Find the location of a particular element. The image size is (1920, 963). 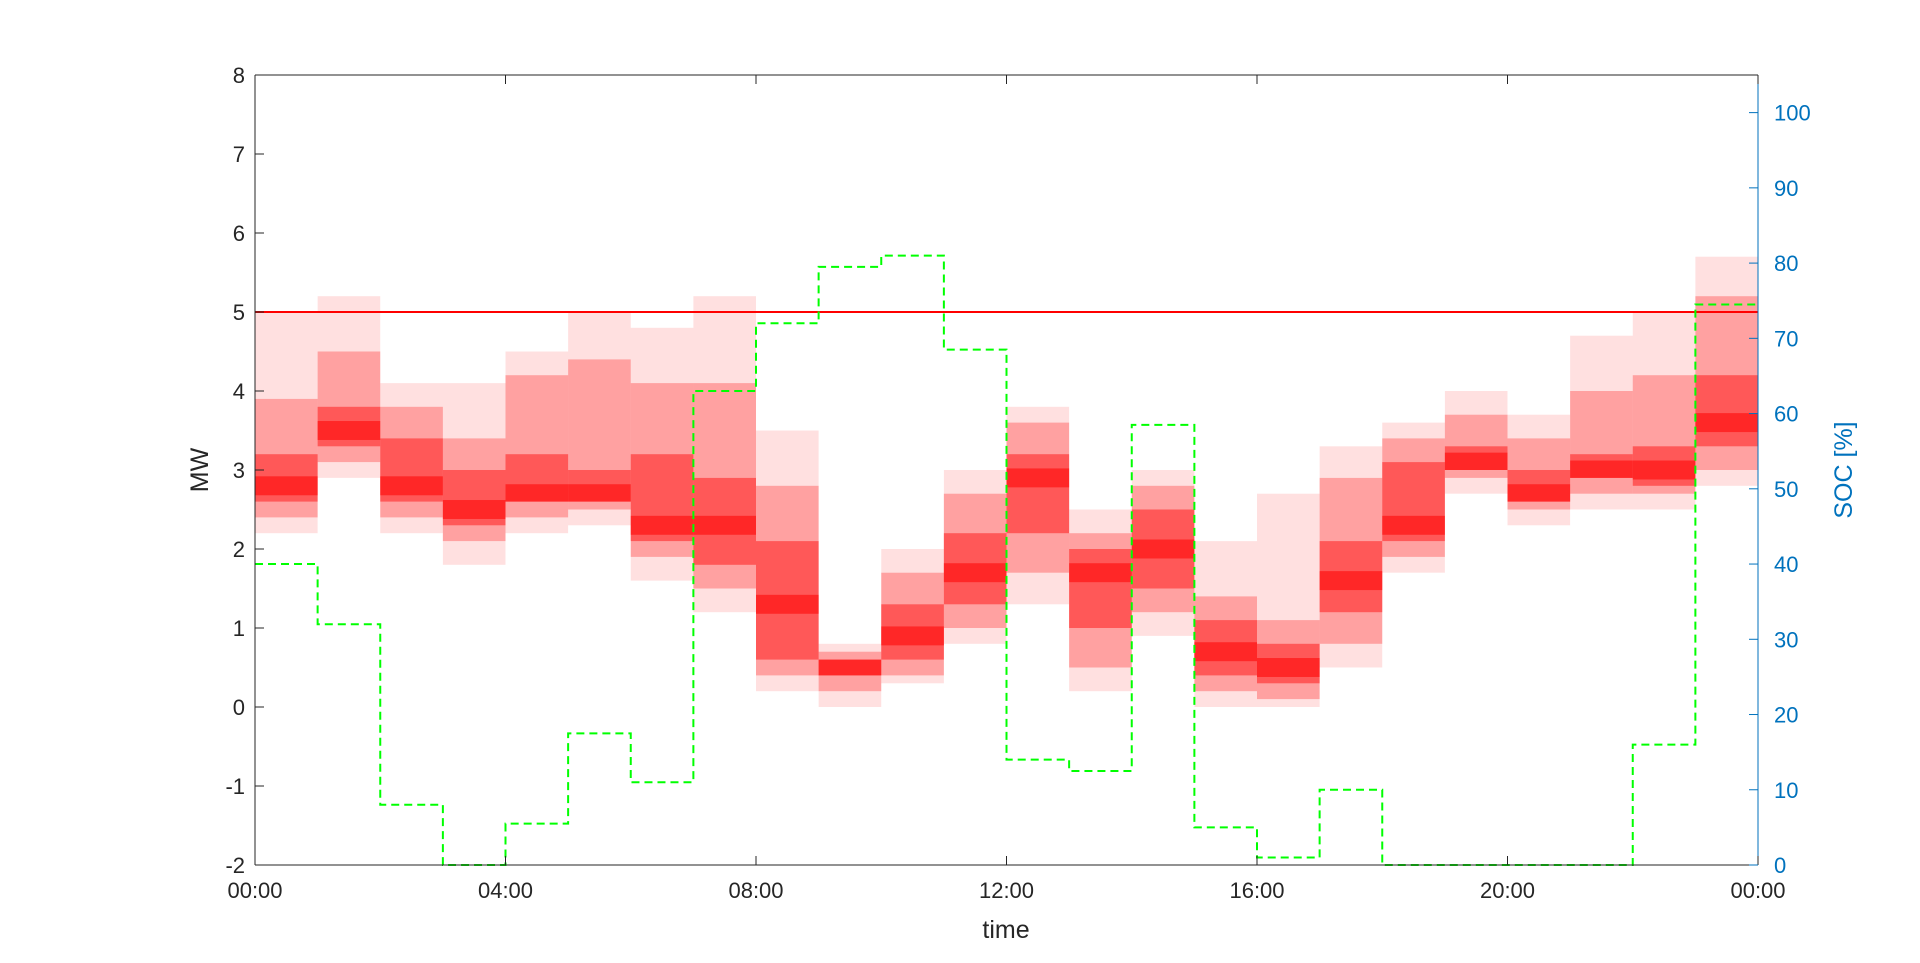

y-right-tick-label-6: 60 is located at coordinates (1786, 414).